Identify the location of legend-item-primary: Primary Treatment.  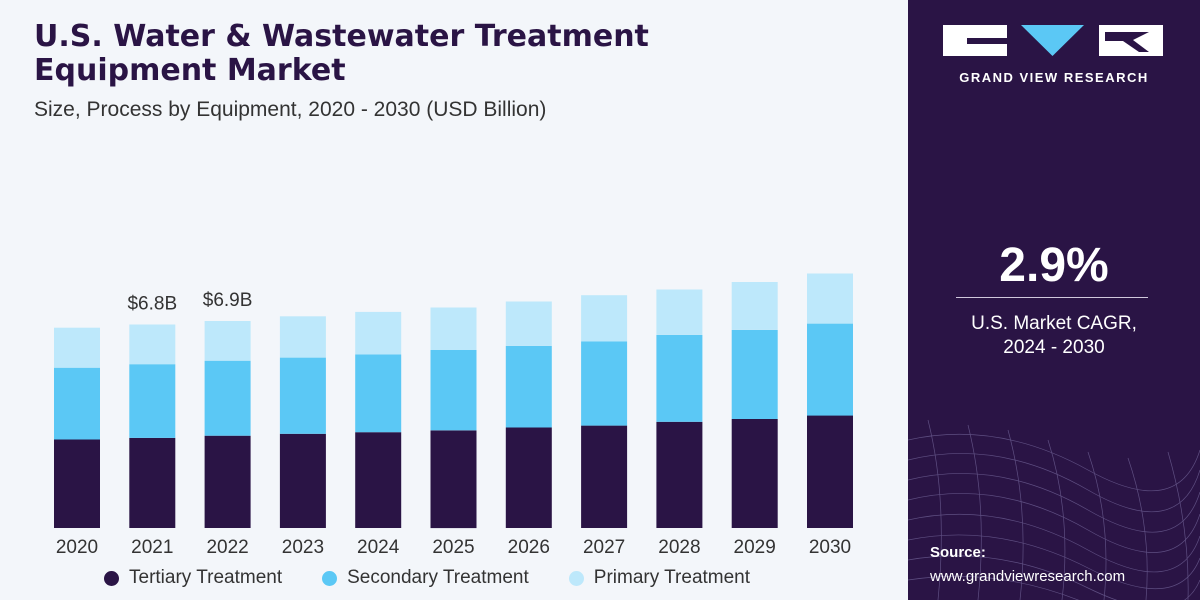
(659, 578).